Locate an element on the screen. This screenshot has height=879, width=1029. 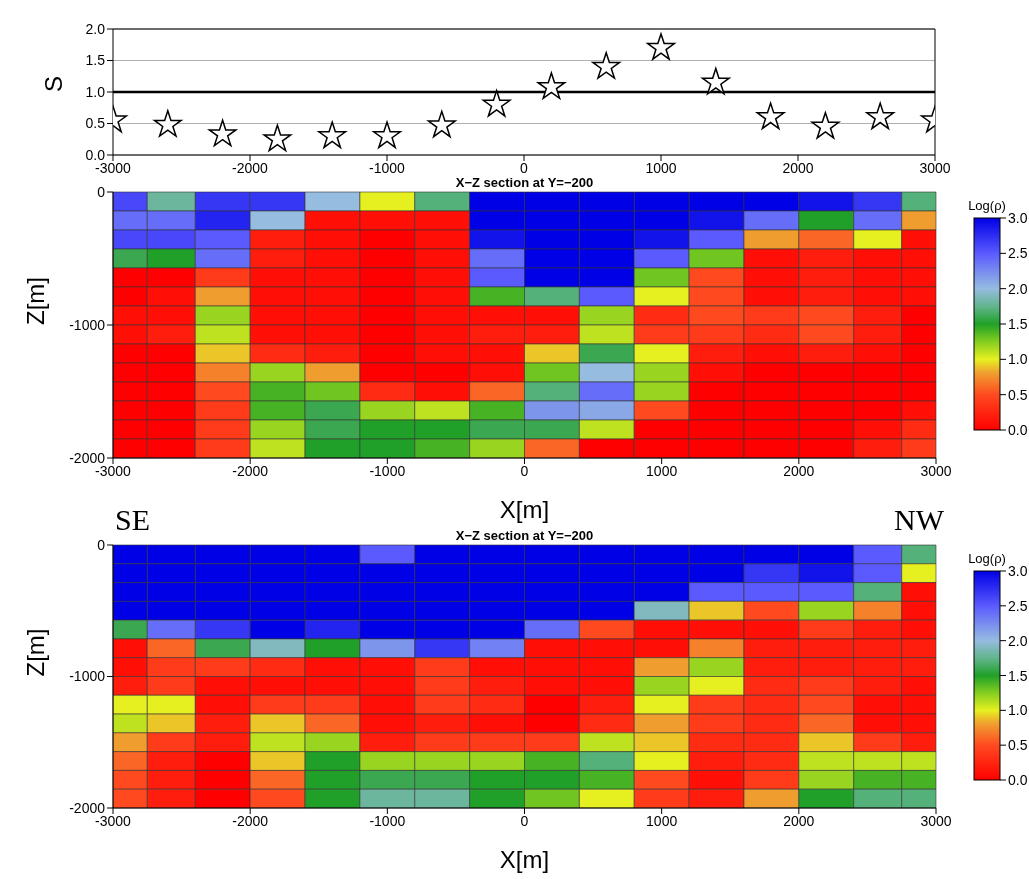
y-tick-label: 1.5 is located at coordinates (95, 60).